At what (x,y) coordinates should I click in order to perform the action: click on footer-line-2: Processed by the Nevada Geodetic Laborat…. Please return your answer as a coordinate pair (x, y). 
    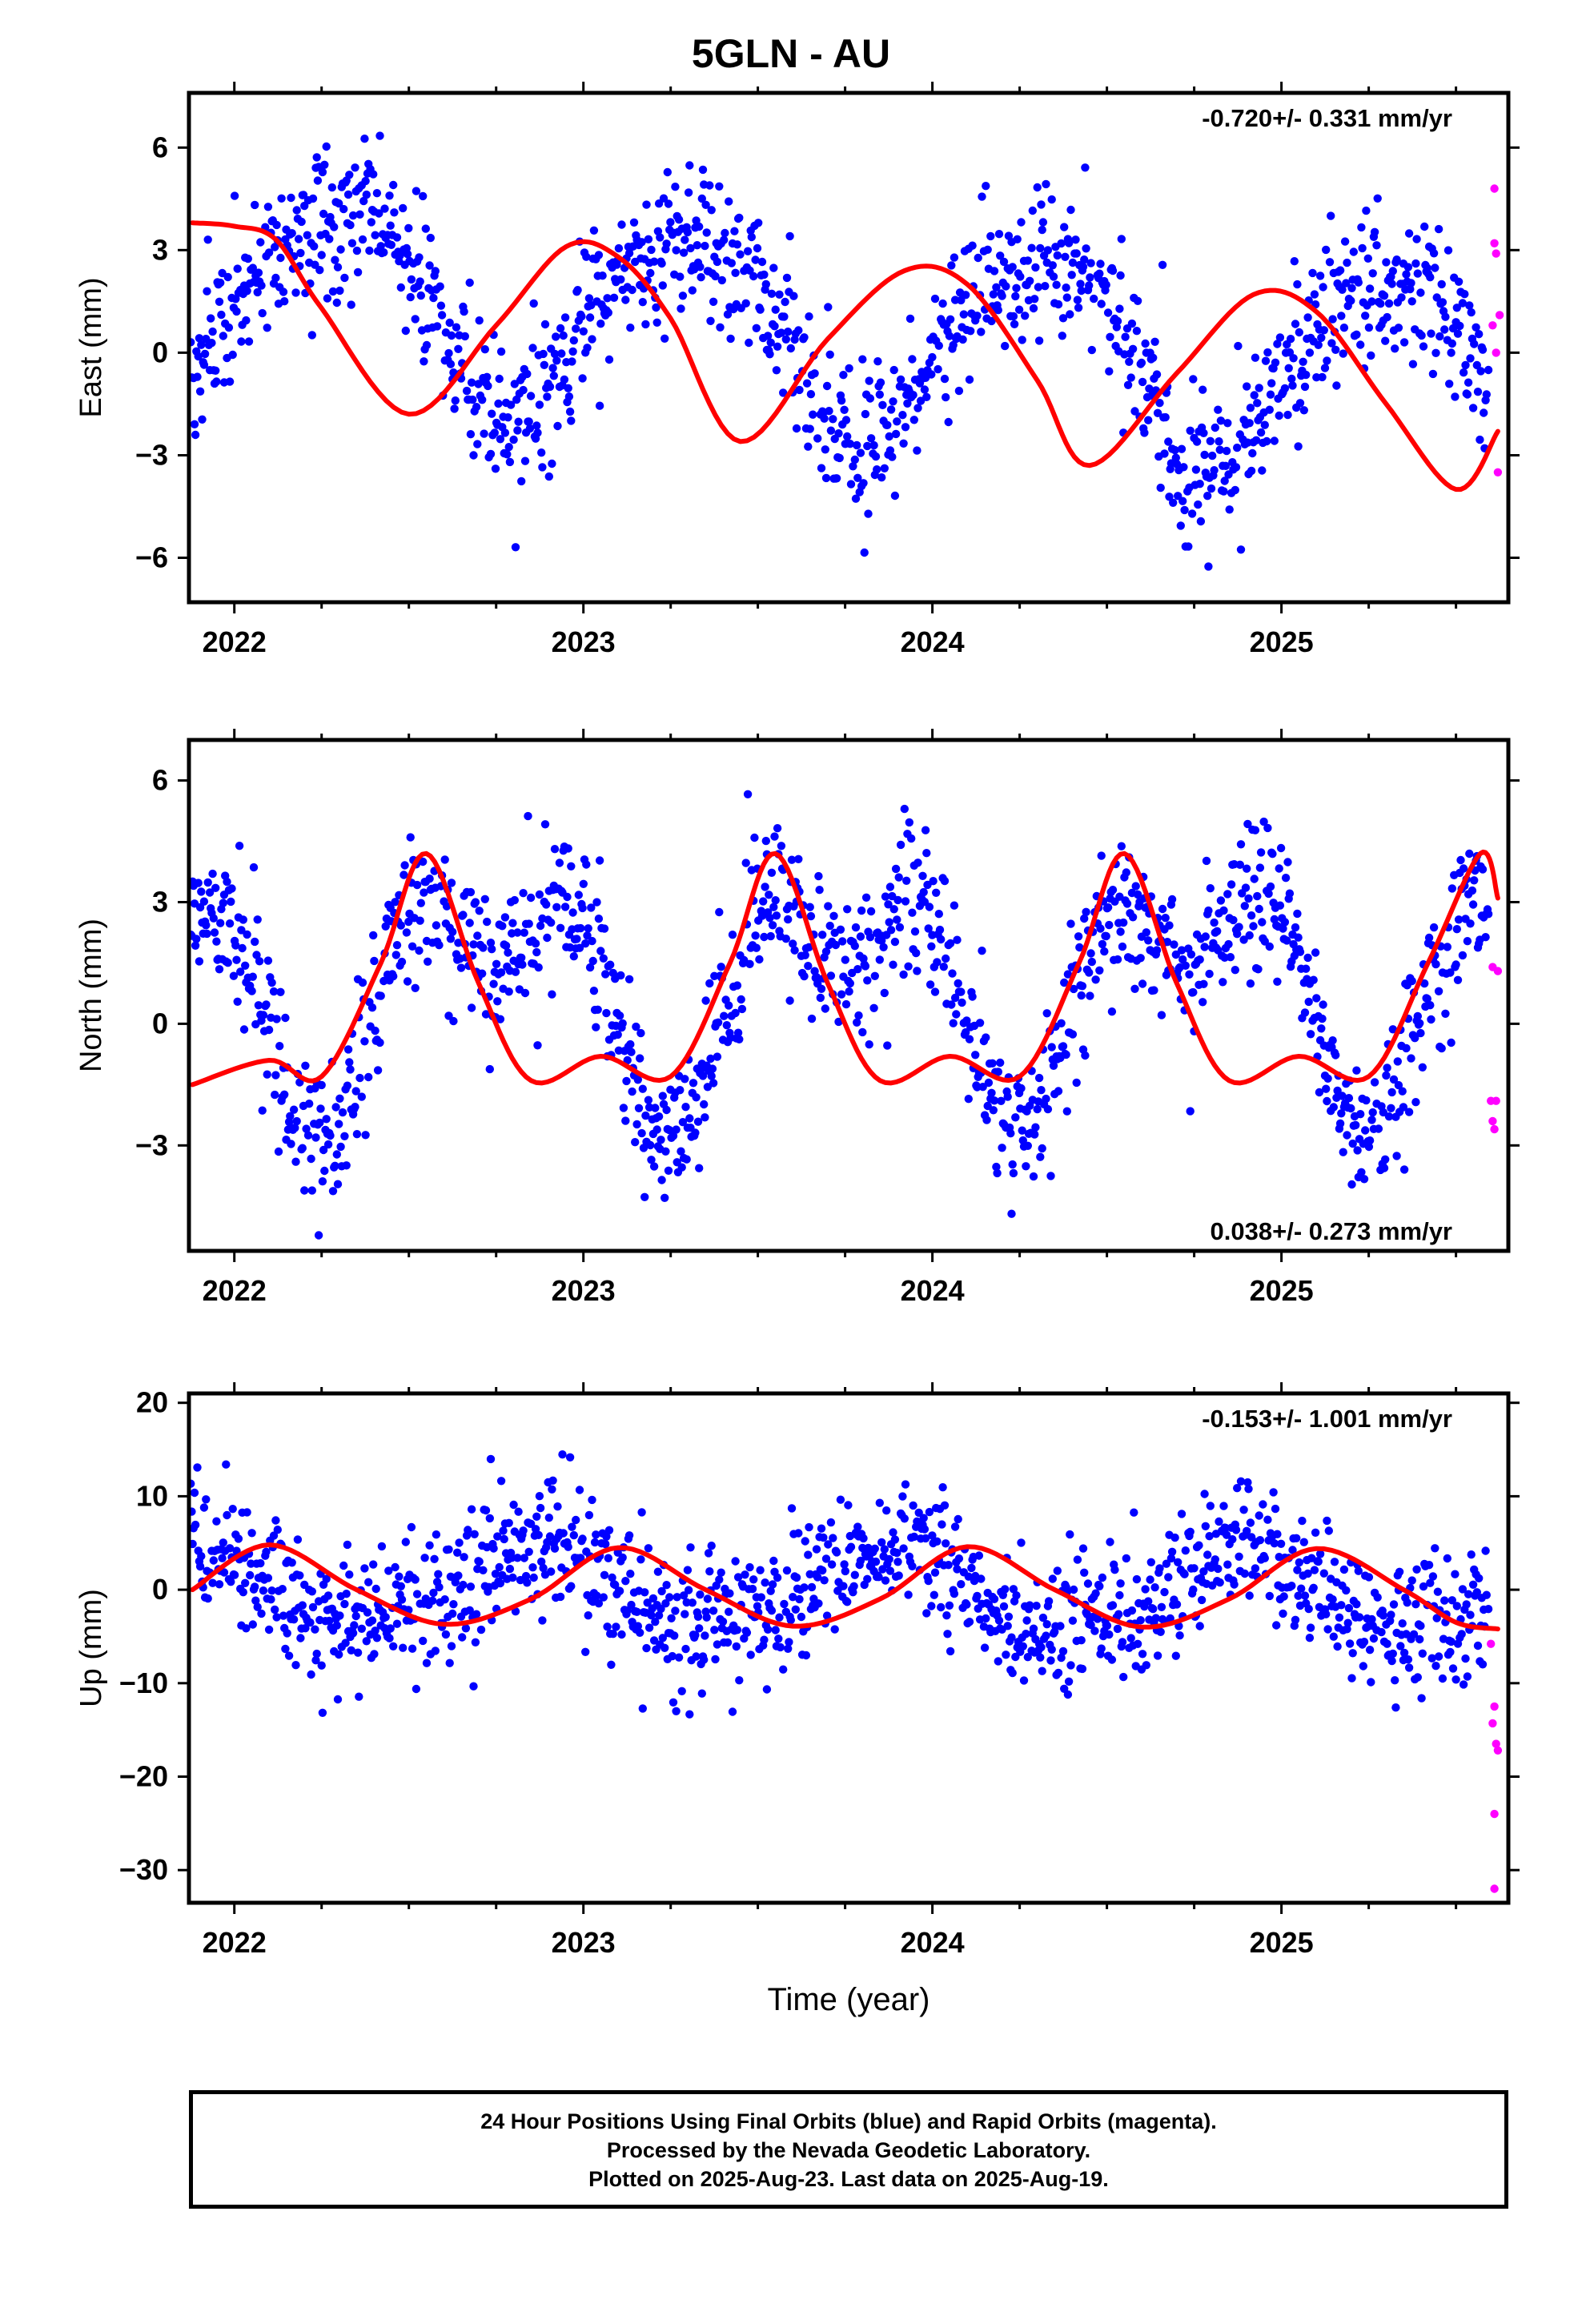
    Looking at the image, I should click on (848, 2150).